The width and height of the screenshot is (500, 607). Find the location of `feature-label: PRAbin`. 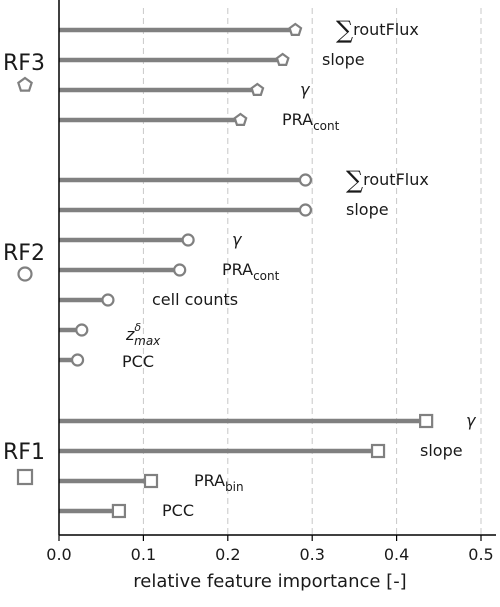

feature-label: PRAbin is located at coordinates (219, 482).